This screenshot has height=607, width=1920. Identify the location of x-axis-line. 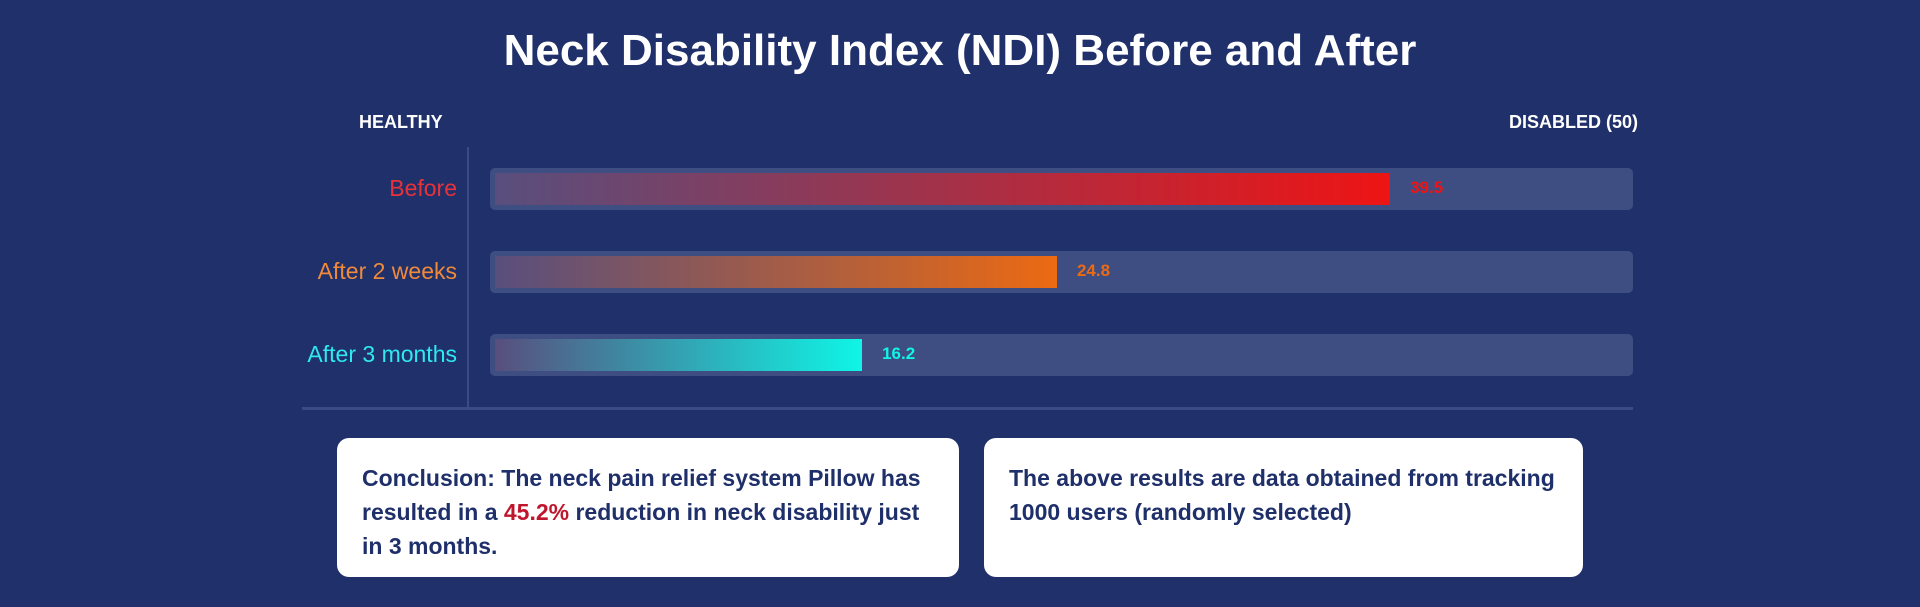
(967, 408).